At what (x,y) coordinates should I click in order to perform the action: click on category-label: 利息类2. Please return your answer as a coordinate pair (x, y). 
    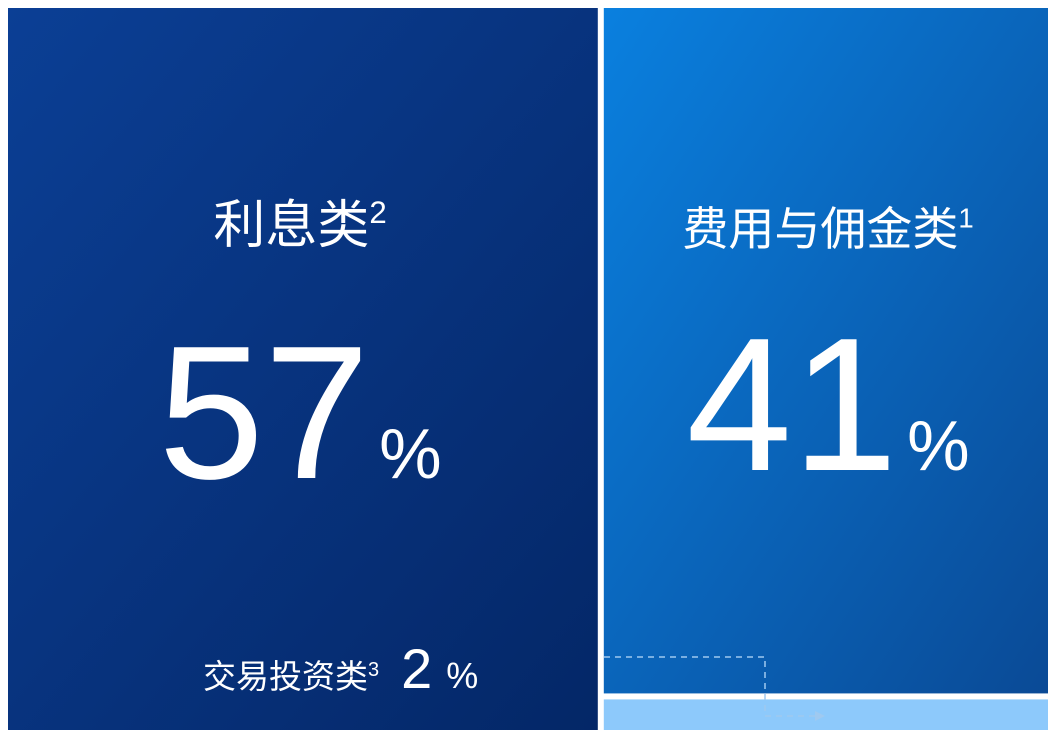
    Looking at the image, I should click on (299, 225).